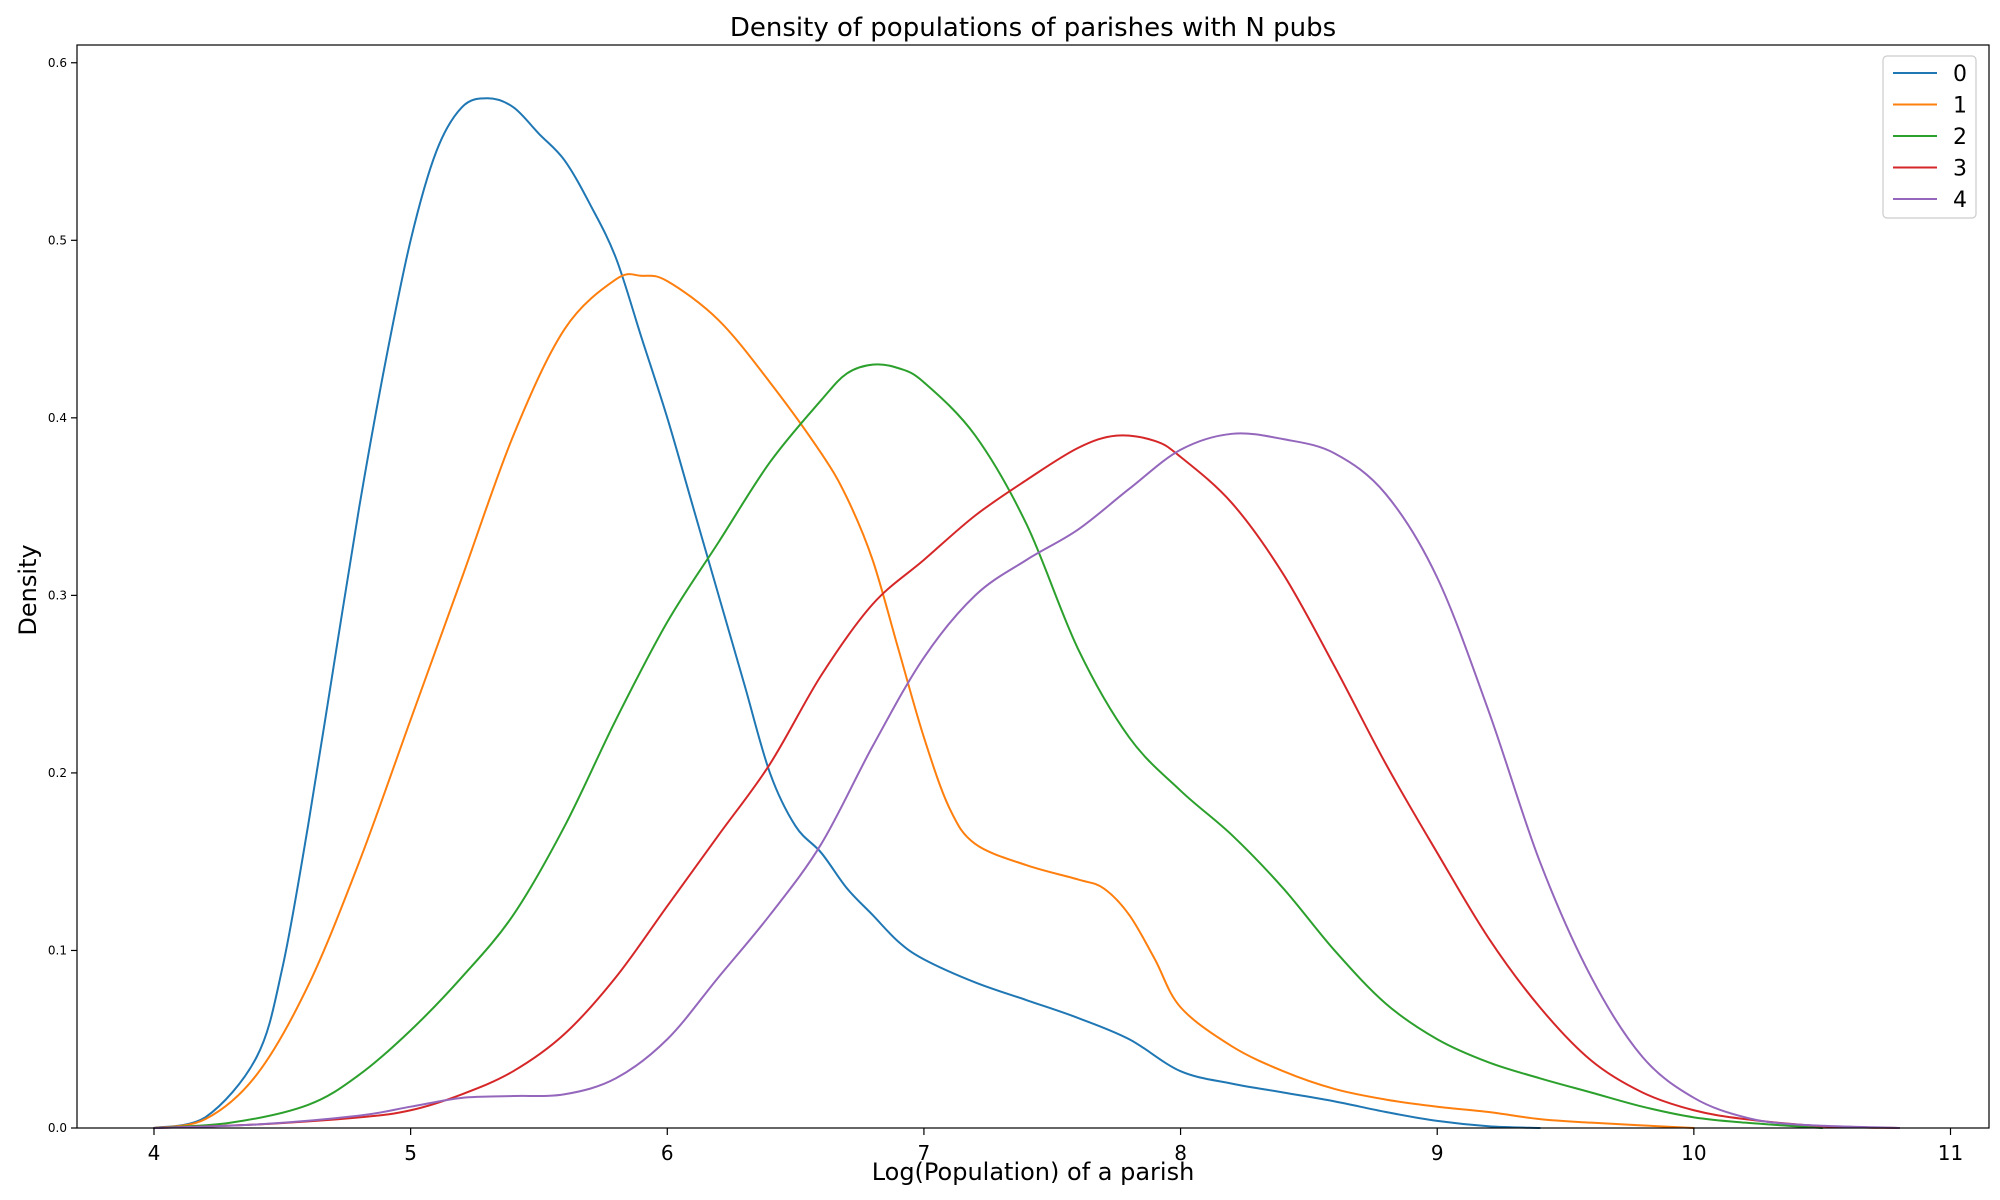 The height and width of the screenshot is (1200, 2000). Describe the element at coordinates (1960, 200) in the screenshot. I see `legend-label-4: 4` at that location.